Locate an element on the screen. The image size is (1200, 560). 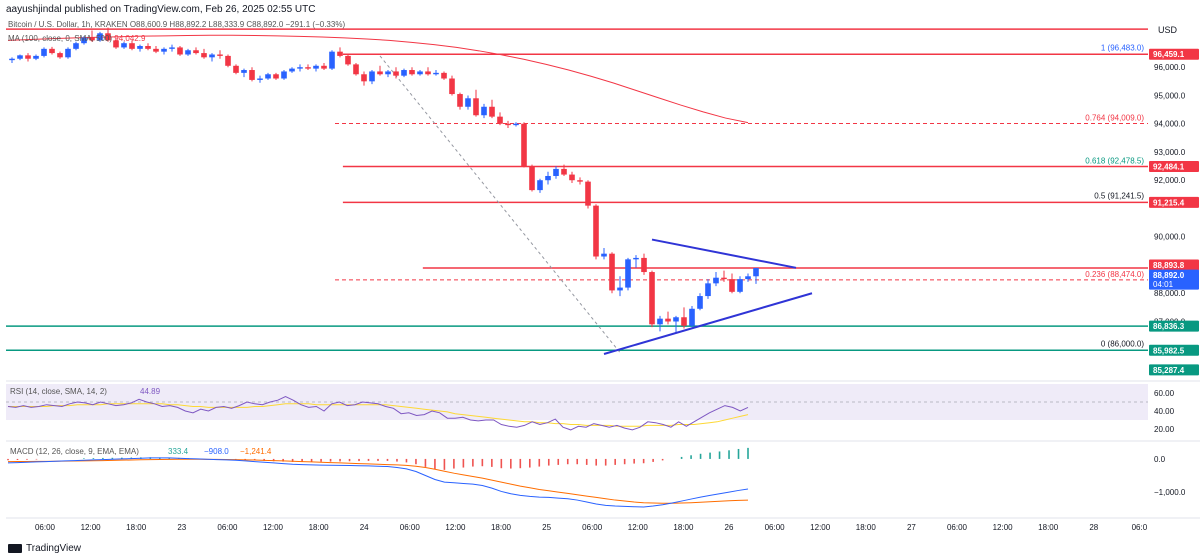
fib-level-label: 0.5 (91,241.5) is located at coordinates (1119, 196).